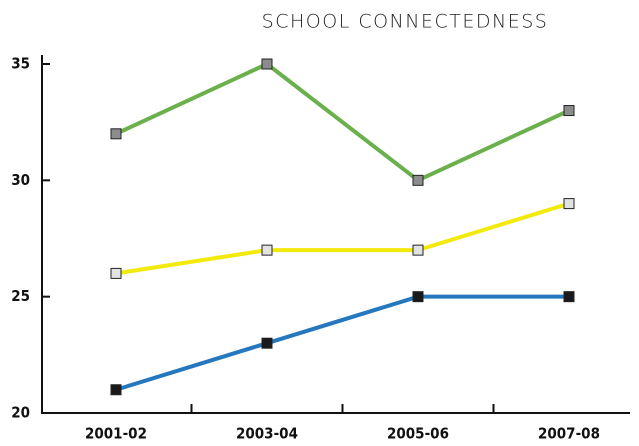 Image resolution: width=639 pixels, height=446 pixels. I want to click on x-tick-label: 2005-06, so click(418, 434).